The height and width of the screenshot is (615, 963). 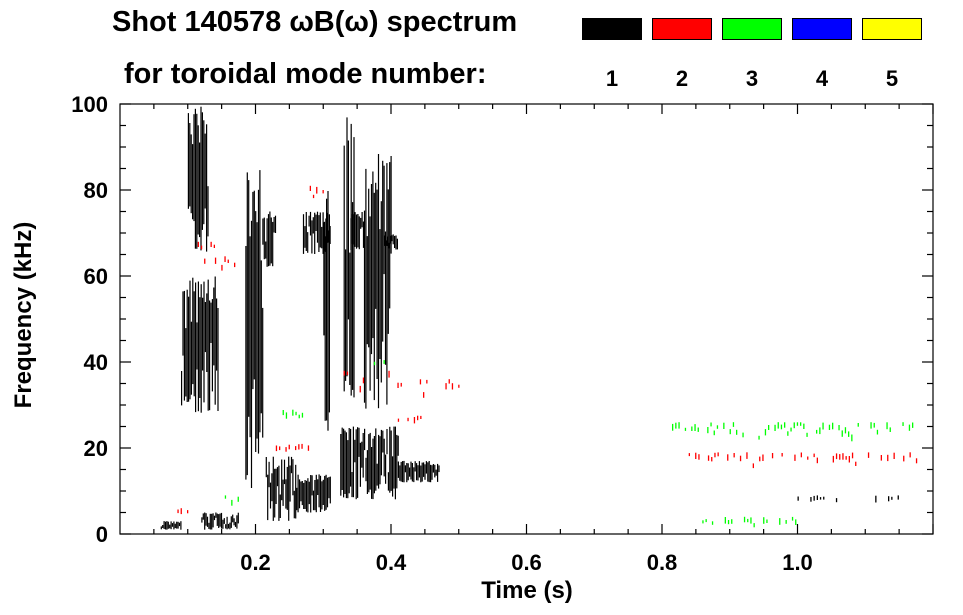 I want to click on x-tick-label: 0.8, so click(x=662, y=562).